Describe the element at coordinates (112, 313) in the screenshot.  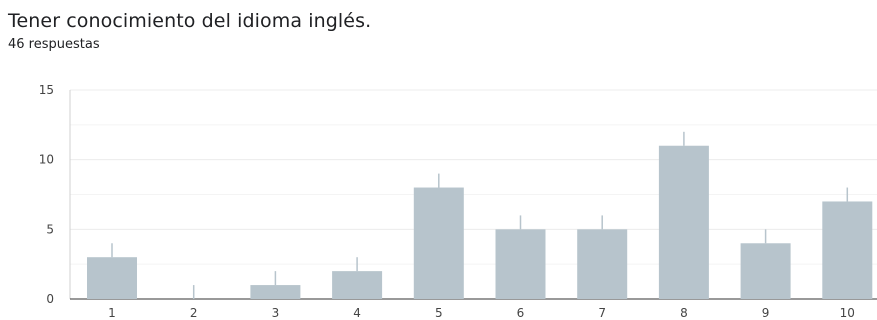
I see `x-tick-label: 1` at that location.